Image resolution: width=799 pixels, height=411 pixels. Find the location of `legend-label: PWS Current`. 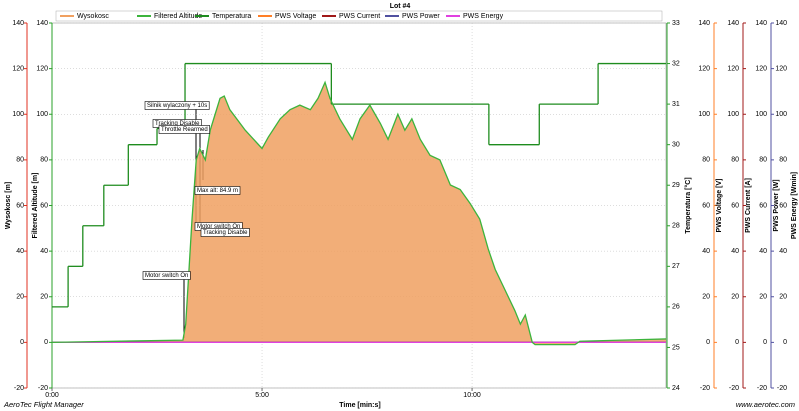

legend-label: PWS Current is located at coordinates (359, 16).